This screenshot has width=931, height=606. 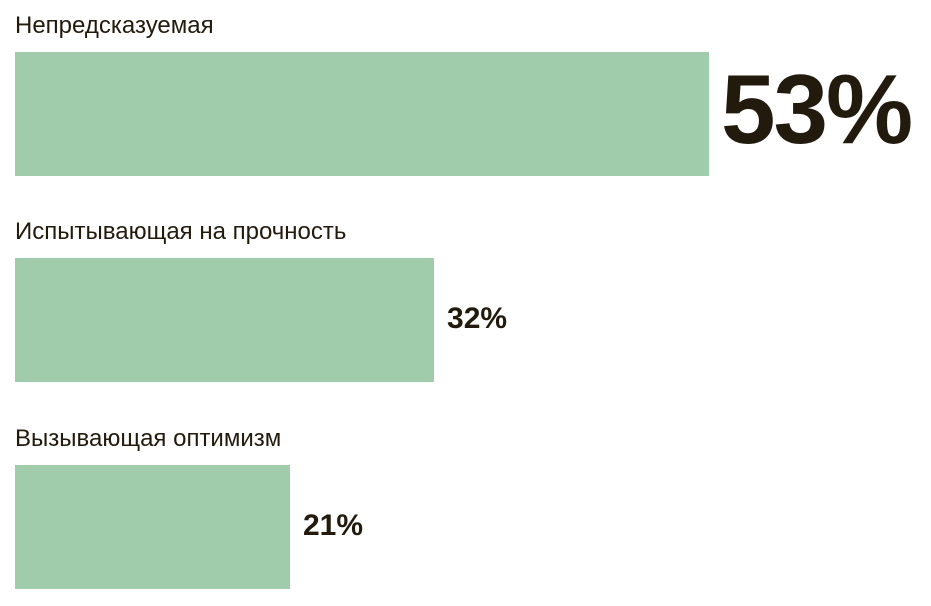 What do you see at coordinates (148, 438) in the screenshot?
I see `category-label: Вызывающая оптимизм` at bounding box center [148, 438].